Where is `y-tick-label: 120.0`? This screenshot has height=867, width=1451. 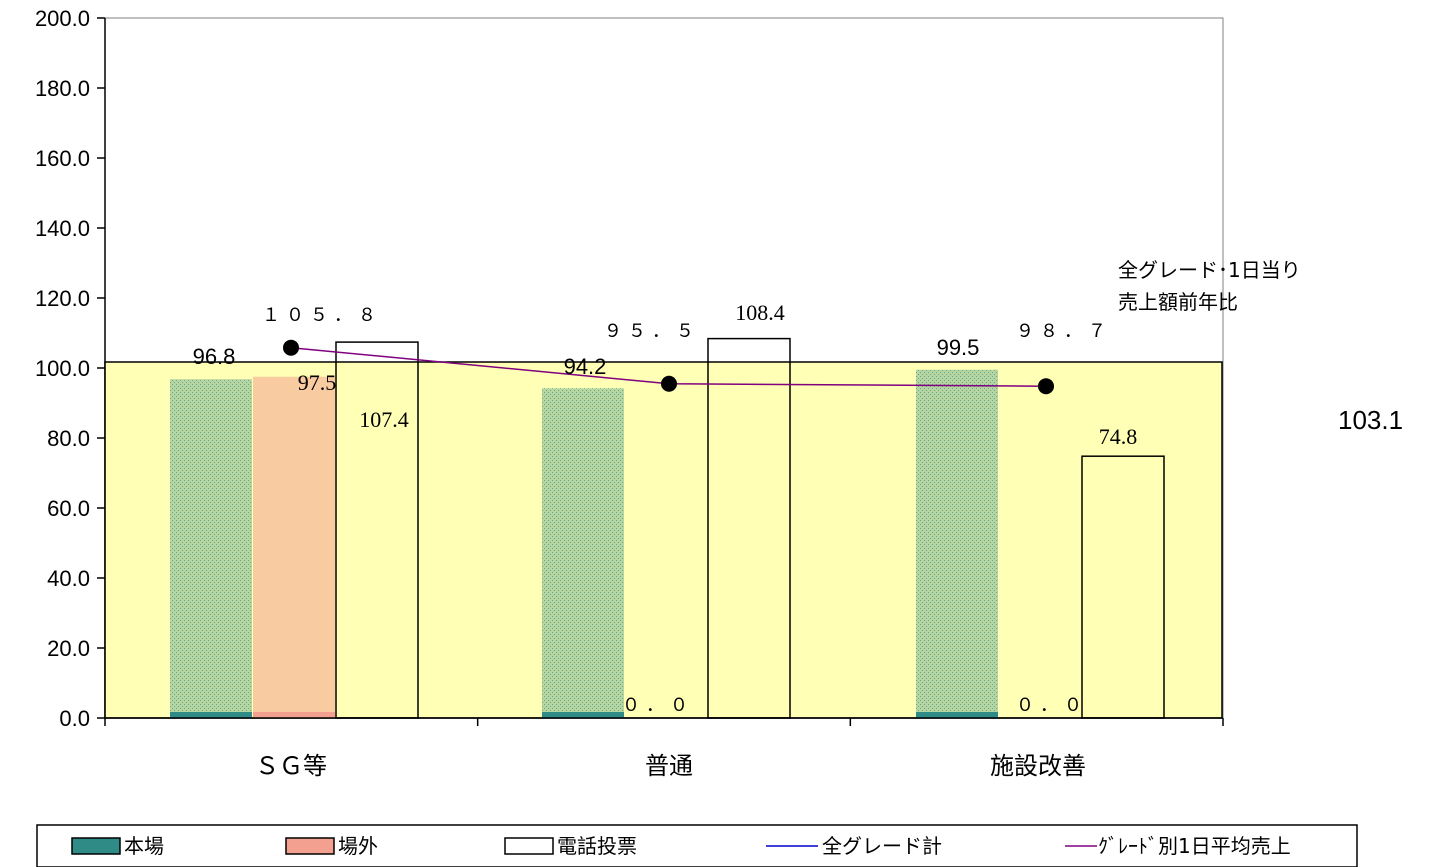 y-tick-label: 120.0 is located at coordinates (62, 298).